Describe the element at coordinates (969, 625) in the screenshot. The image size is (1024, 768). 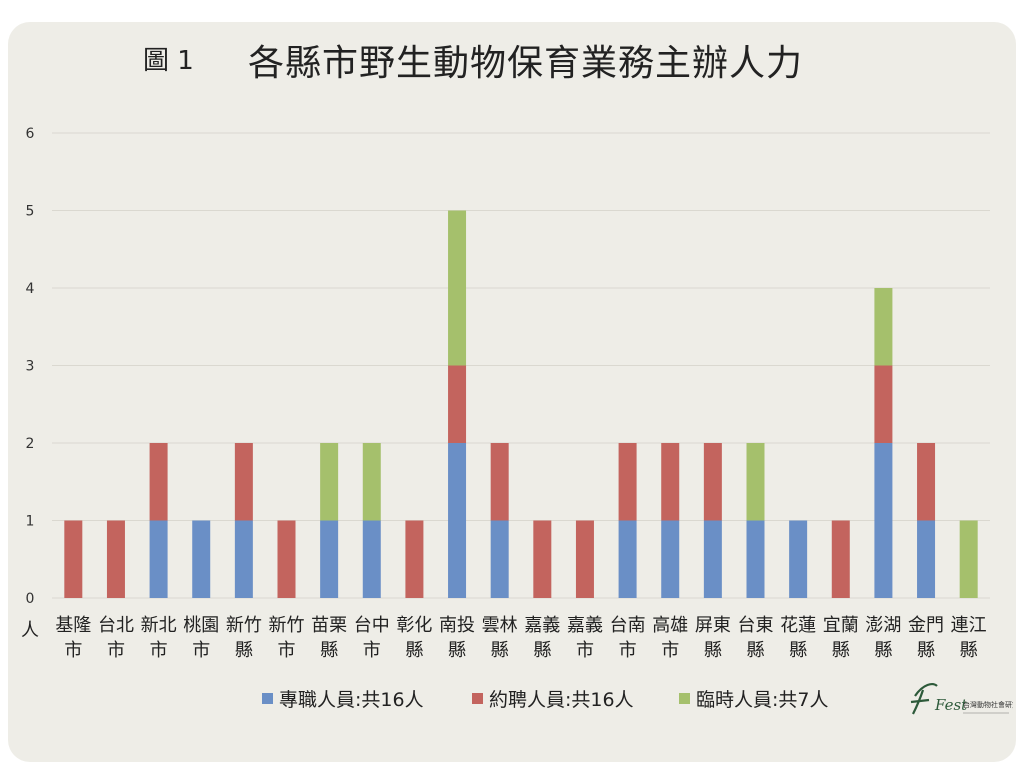
I see `x-tick-label: 連江` at that location.